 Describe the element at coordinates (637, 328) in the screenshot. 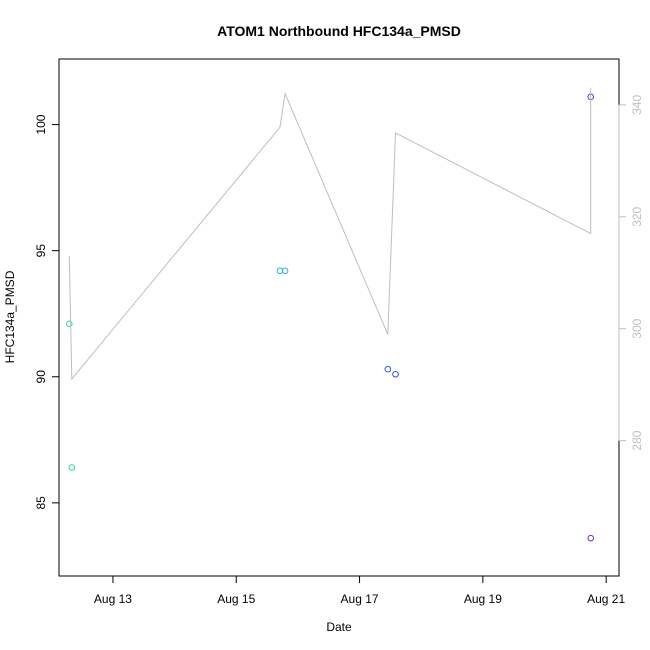

I see `y2-tick-label: 300` at that location.